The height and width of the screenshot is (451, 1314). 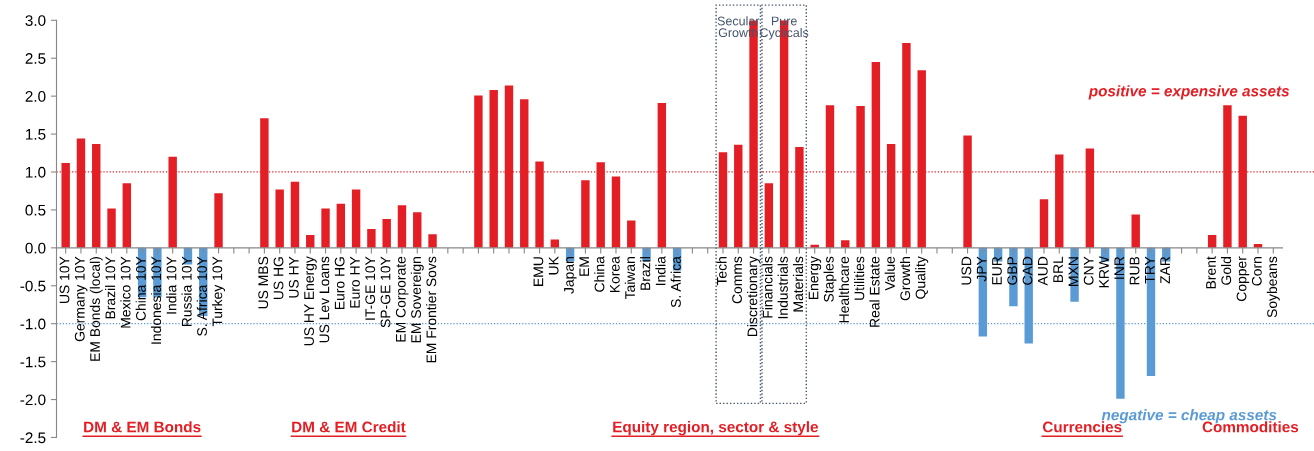 I want to click on x-tick-label: Soybeans, so click(x=1273, y=287).